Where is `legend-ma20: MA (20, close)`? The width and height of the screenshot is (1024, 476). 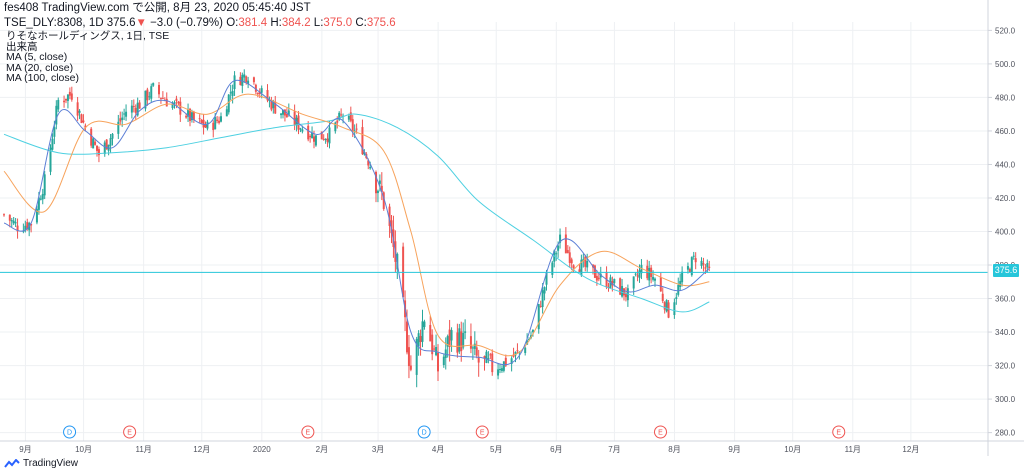 legend-ma20: MA (20, close) is located at coordinates (40, 67).